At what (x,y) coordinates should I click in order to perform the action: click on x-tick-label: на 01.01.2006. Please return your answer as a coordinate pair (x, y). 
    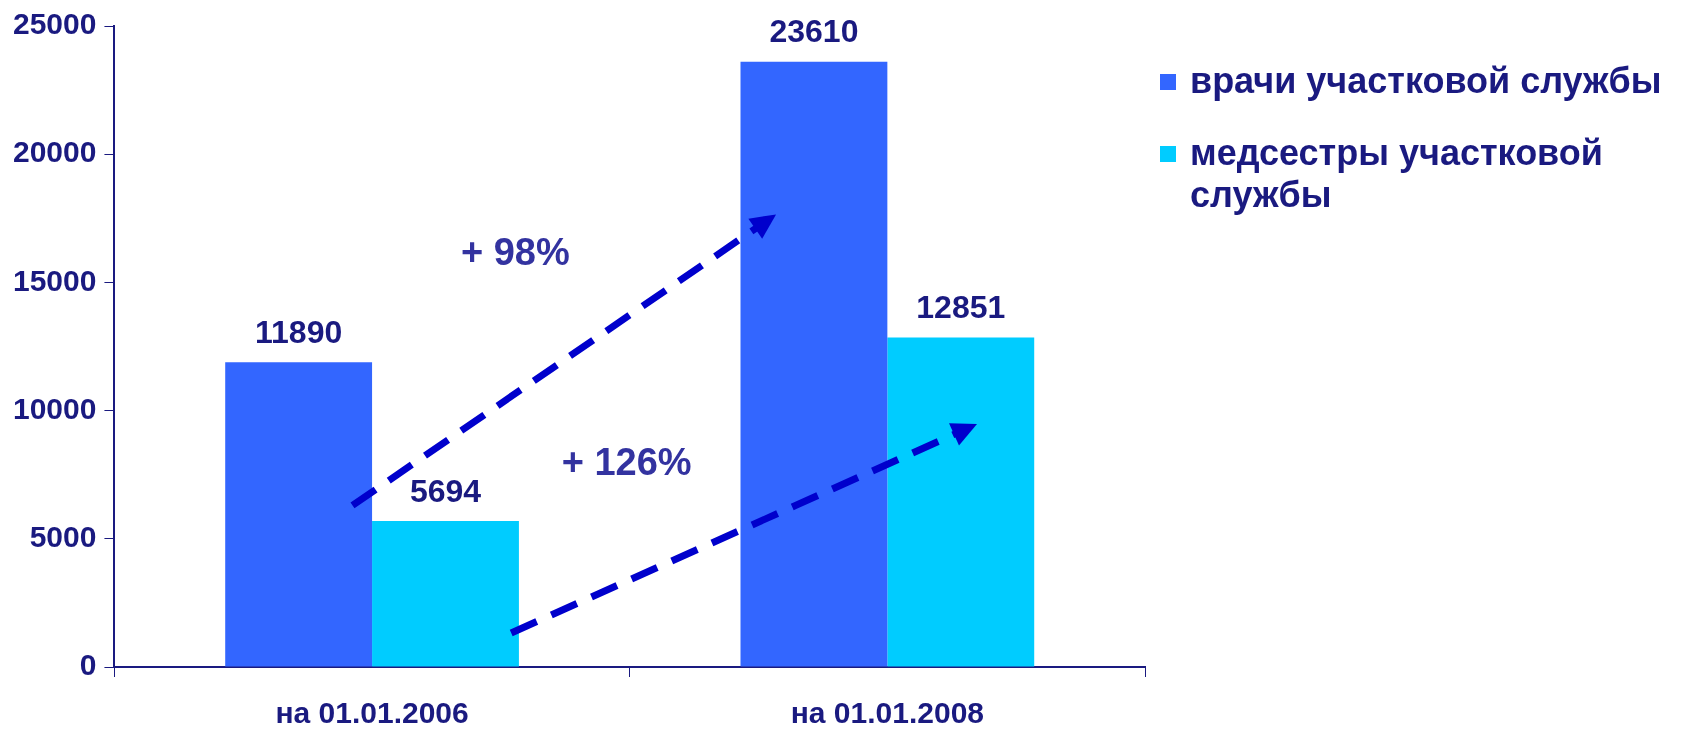
    Looking at the image, I should click on (372, 713).